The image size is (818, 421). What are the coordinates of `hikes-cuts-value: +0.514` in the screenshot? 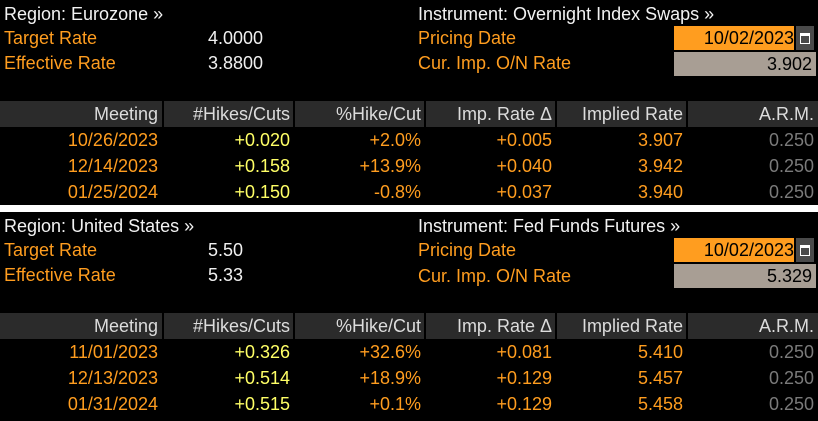 It's located at (262, 378).